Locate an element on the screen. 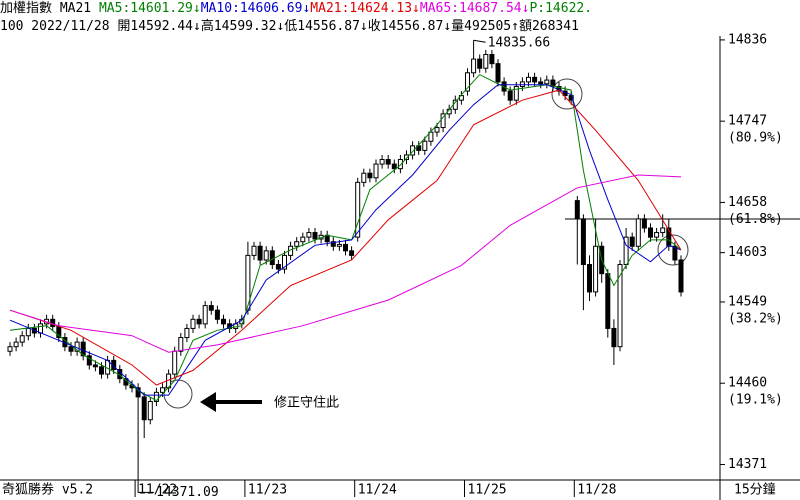  annotation-arrowhead is located at coordinates (208, 402).